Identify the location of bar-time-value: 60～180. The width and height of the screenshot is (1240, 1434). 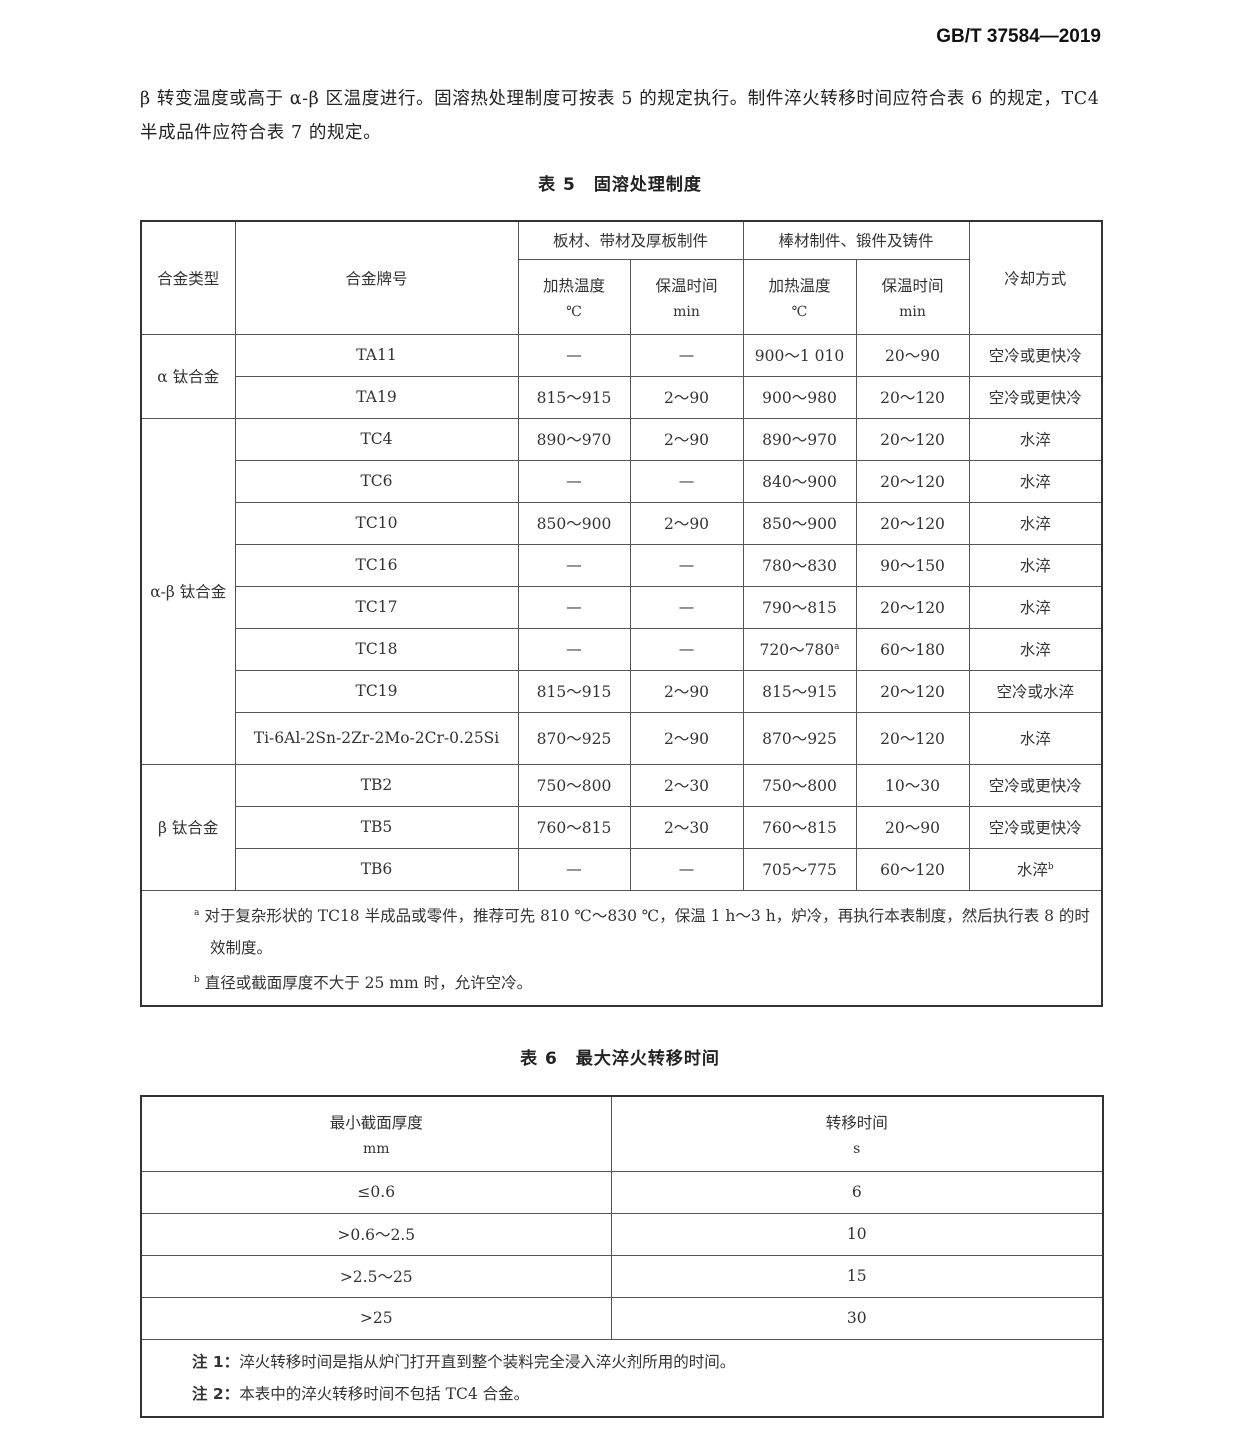
(912, 650).